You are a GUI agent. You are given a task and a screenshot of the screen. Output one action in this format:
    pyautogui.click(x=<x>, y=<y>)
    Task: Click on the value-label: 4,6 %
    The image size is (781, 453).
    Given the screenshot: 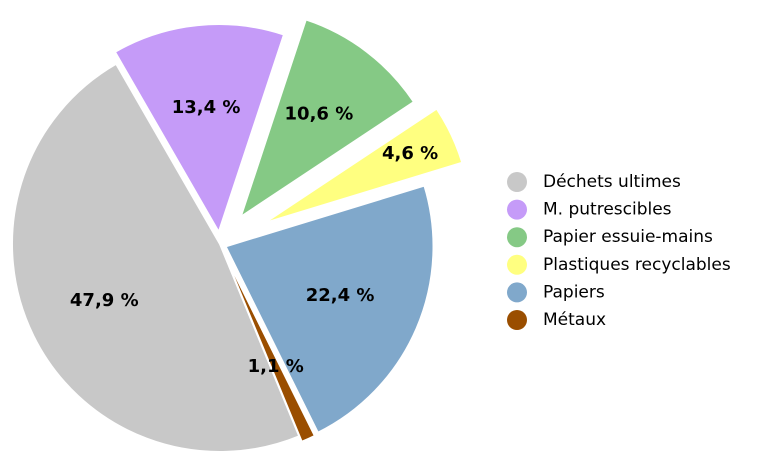 What is the action you would take?
    pyautogui.click(x=410, y=153)
    